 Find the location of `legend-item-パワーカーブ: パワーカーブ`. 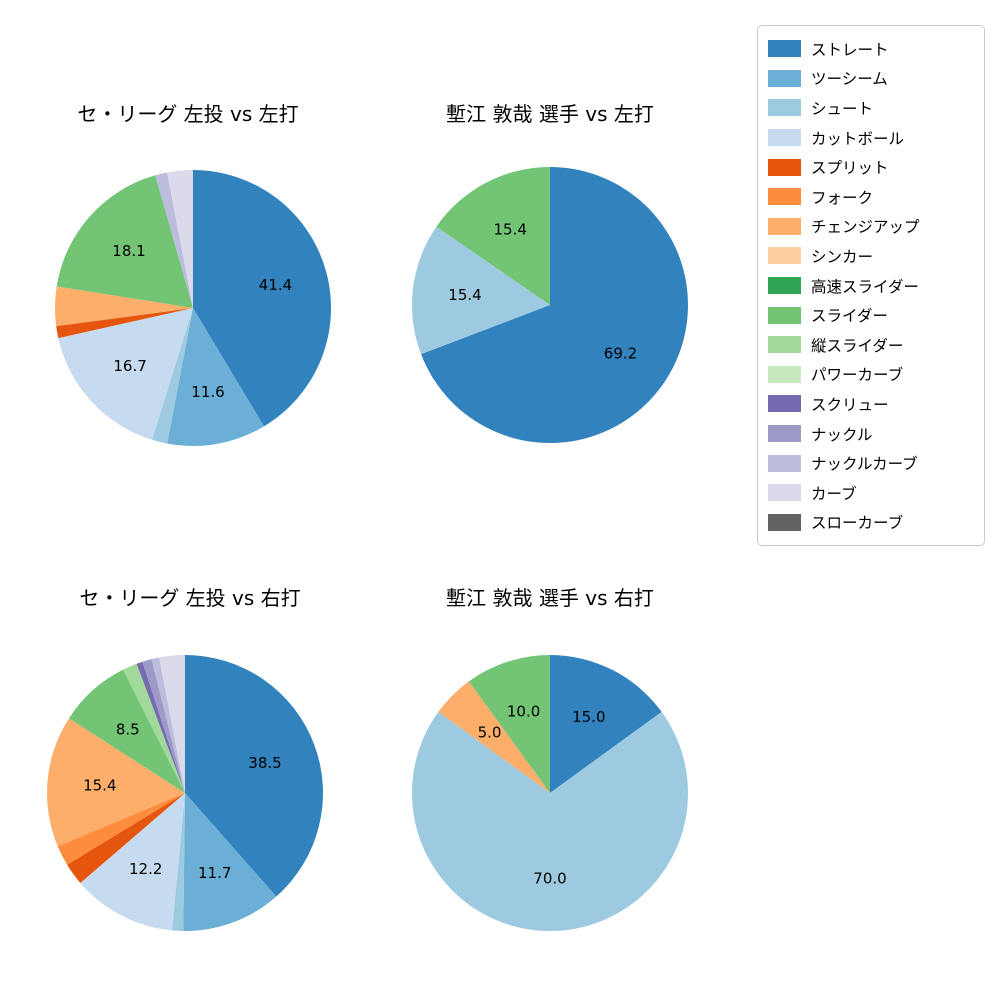

legend-item-パワーカーブ: パワーカーブ is located at coordinates (871, 375).